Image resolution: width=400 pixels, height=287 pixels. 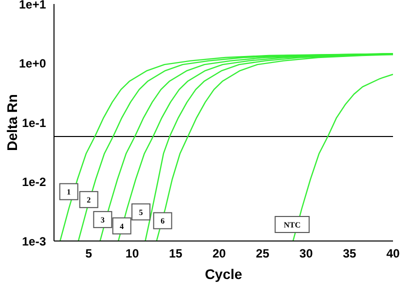 What do you see at coordinates (292, 225) in the screenshot?
I see `annotation: NTC` at bounding box center [292, 225].